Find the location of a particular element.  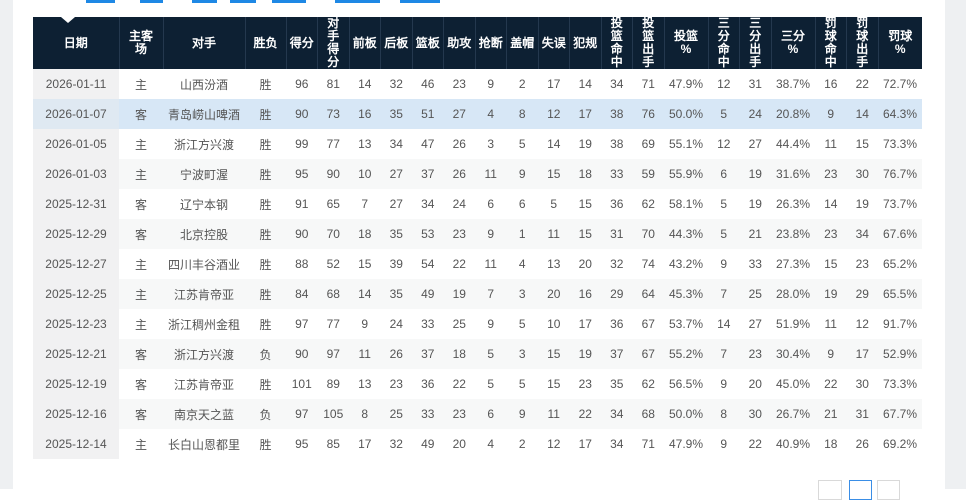

cell-ftm: 16 is located at coordinates (831, 84).